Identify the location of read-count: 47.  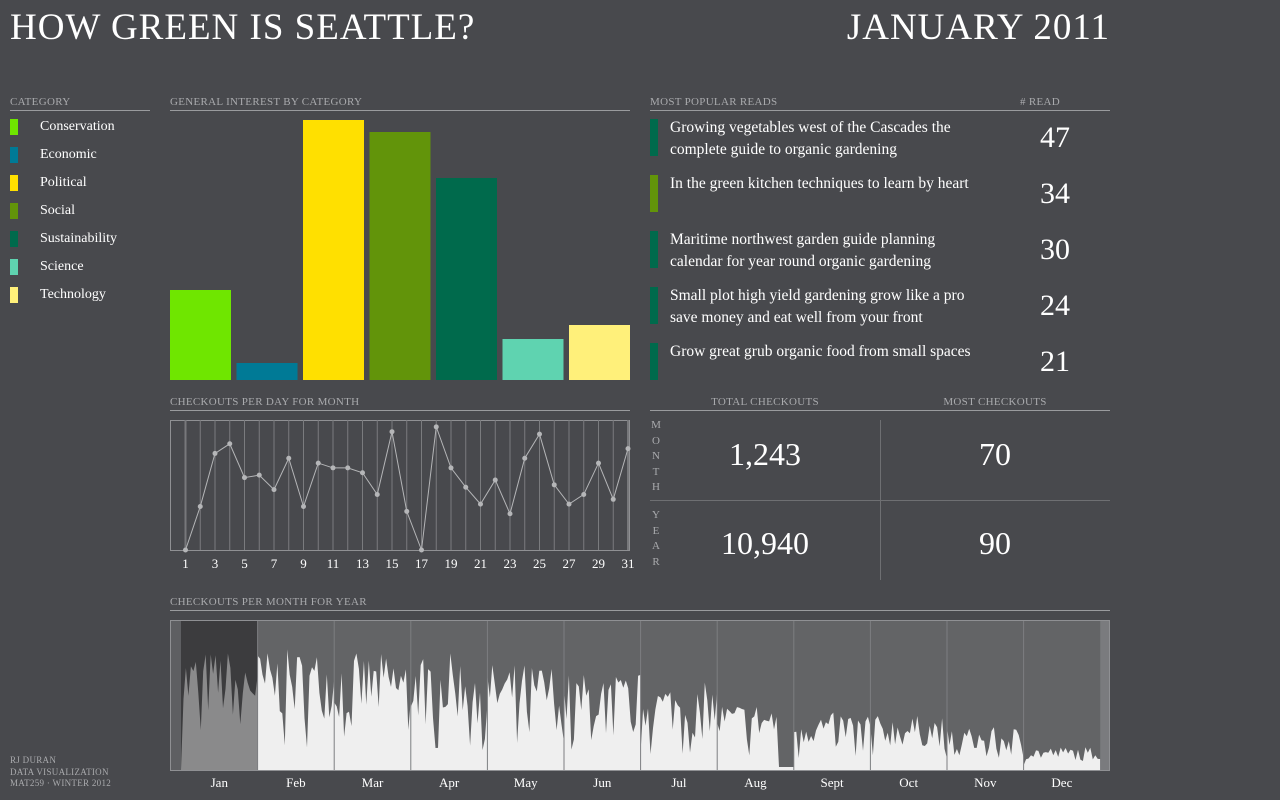
(1055, 137).